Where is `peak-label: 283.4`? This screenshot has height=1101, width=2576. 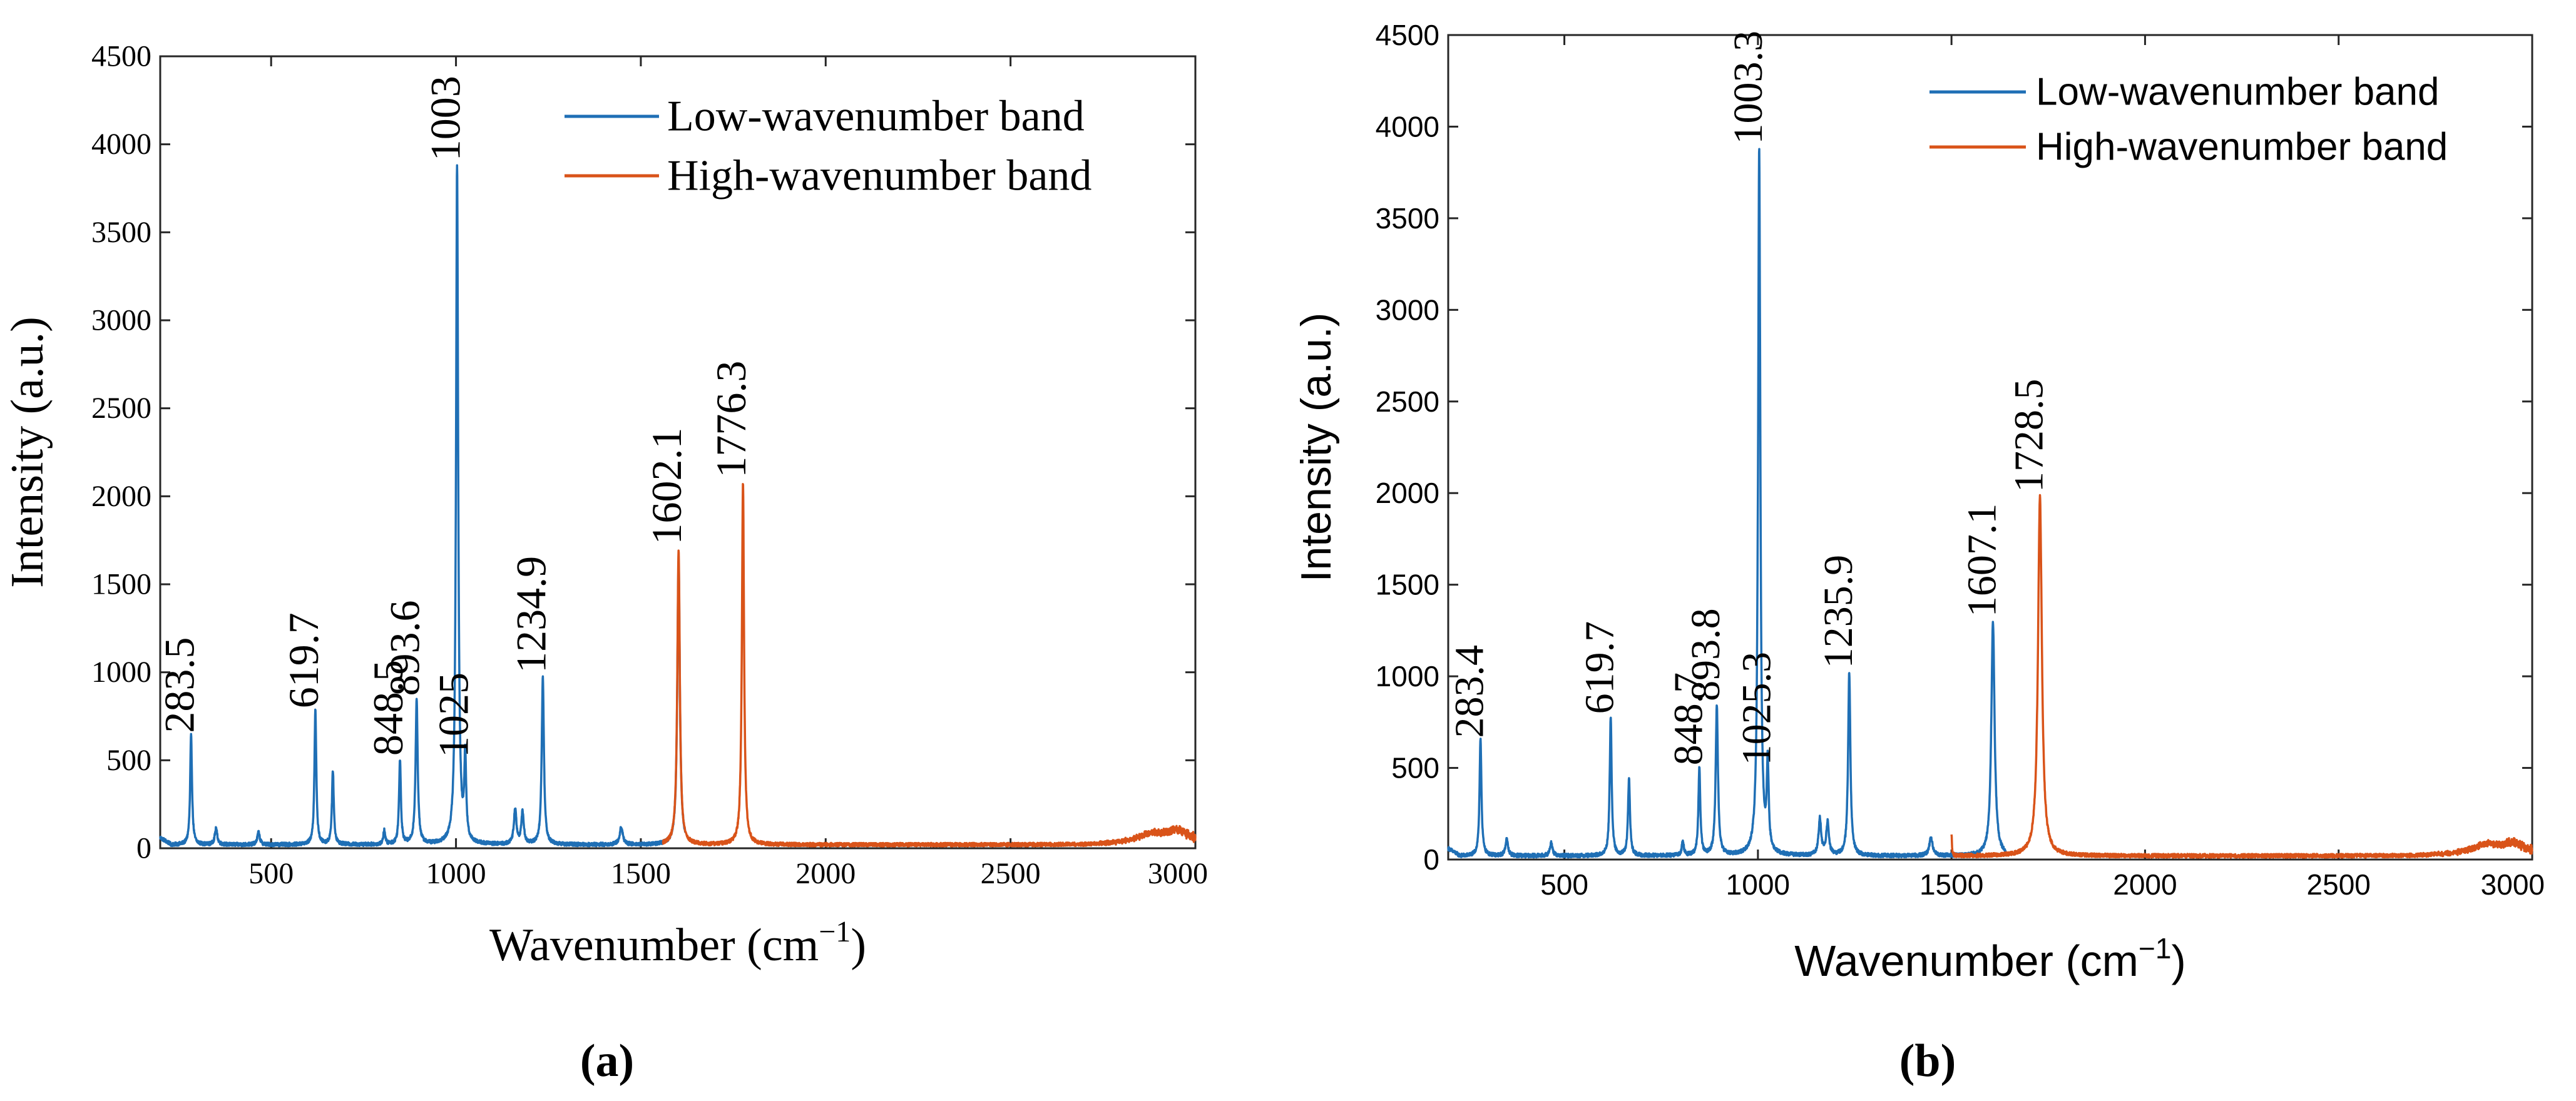 peak-label: 283.4 is located at coordinates (1470, 692).